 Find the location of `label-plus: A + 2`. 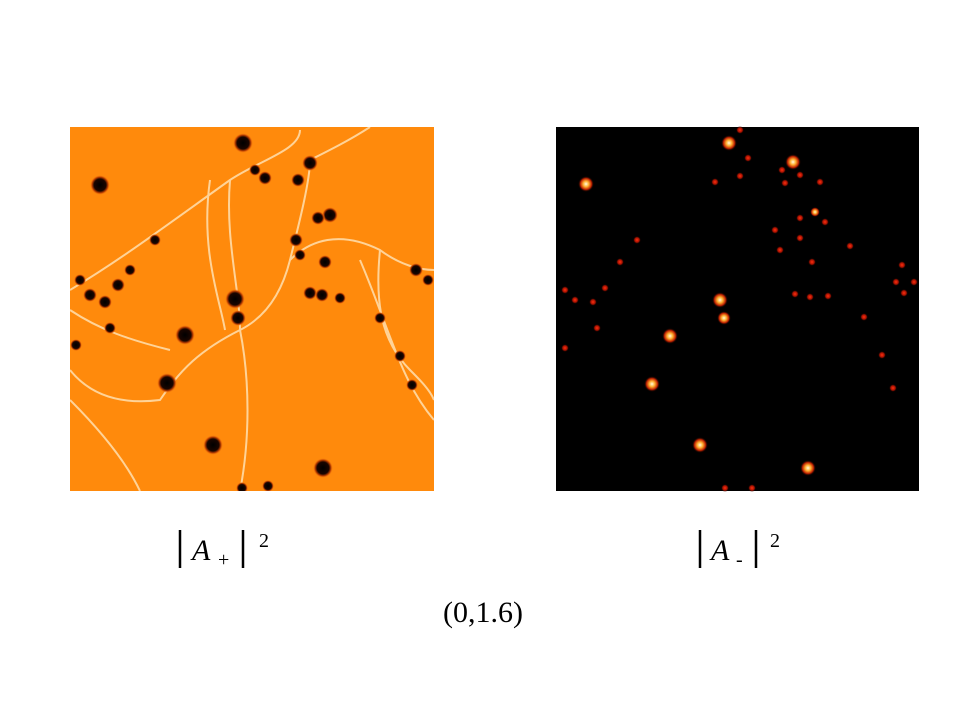

label-plus: A + 2 is located at coordinates (223, 550).